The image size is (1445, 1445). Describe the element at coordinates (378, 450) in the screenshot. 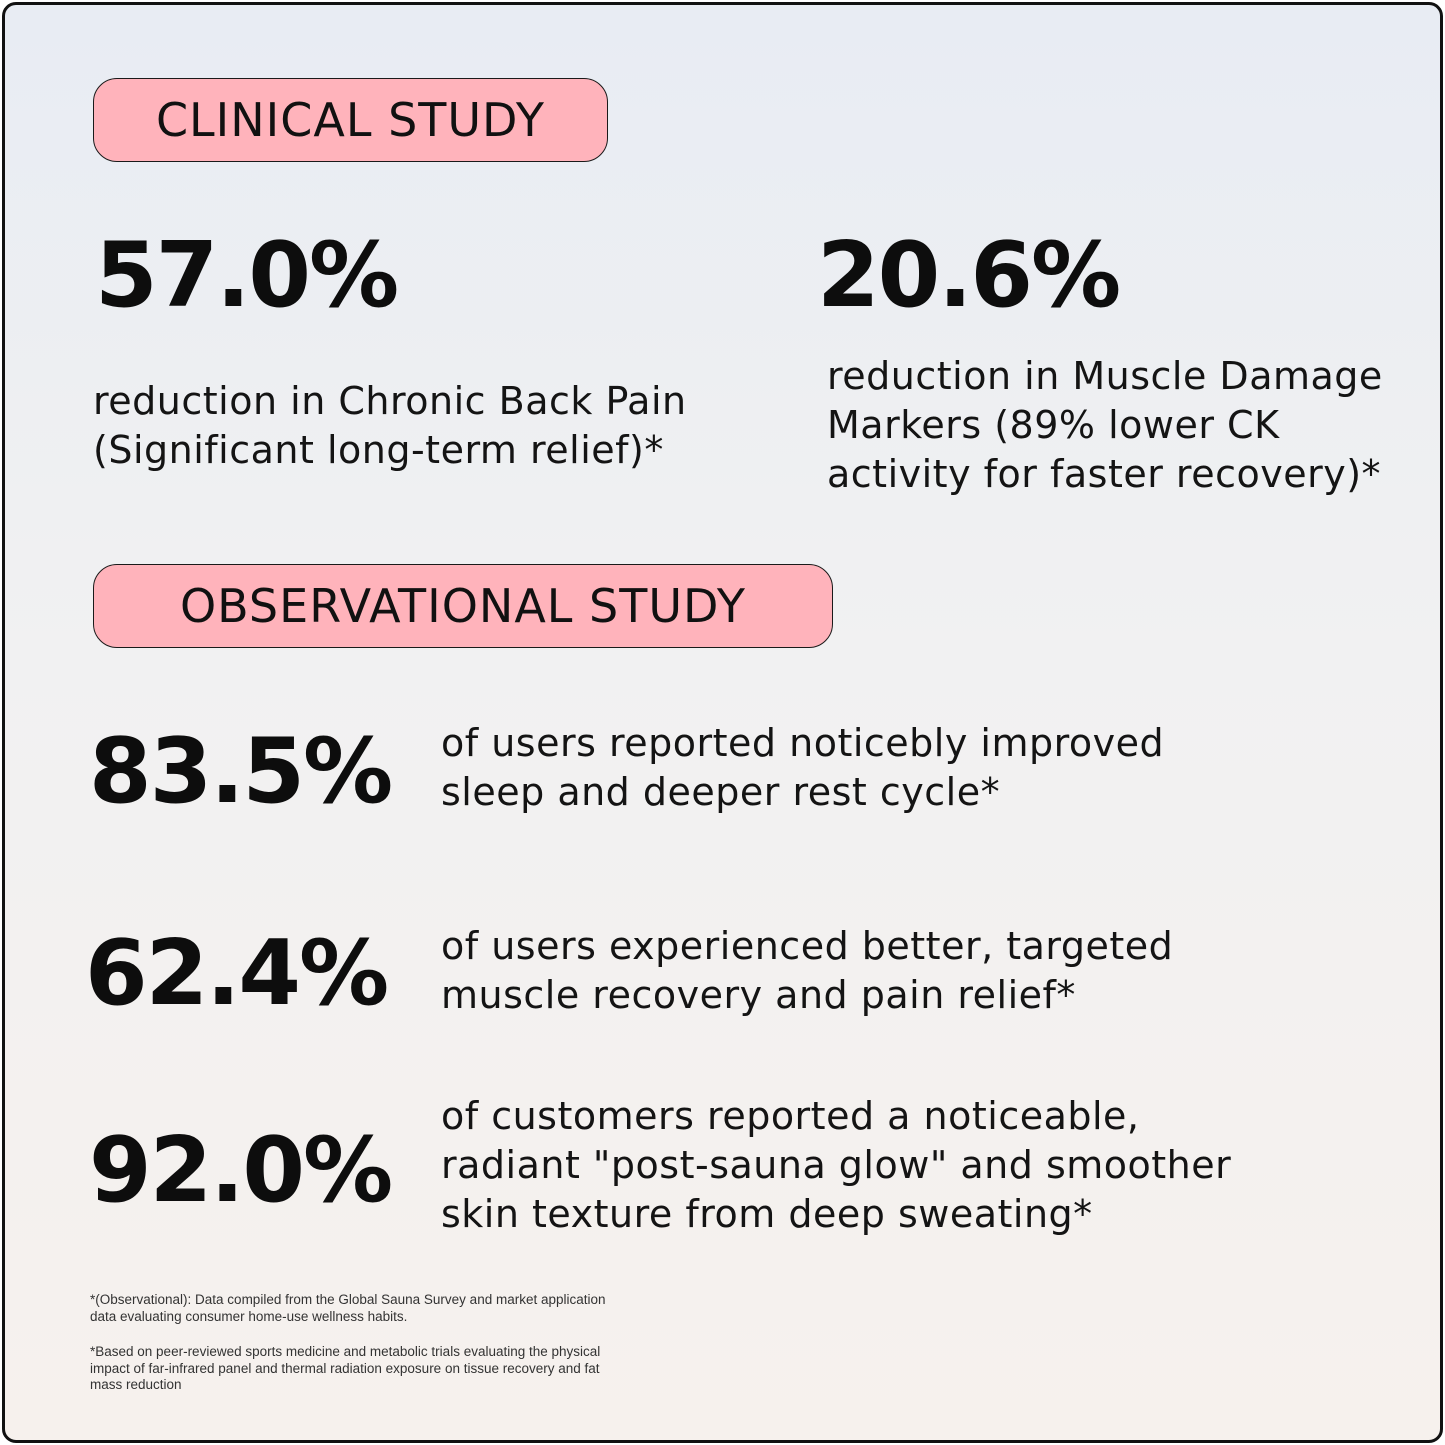

I see `stat-description-line: (Significant long-term relief)*` at that location.